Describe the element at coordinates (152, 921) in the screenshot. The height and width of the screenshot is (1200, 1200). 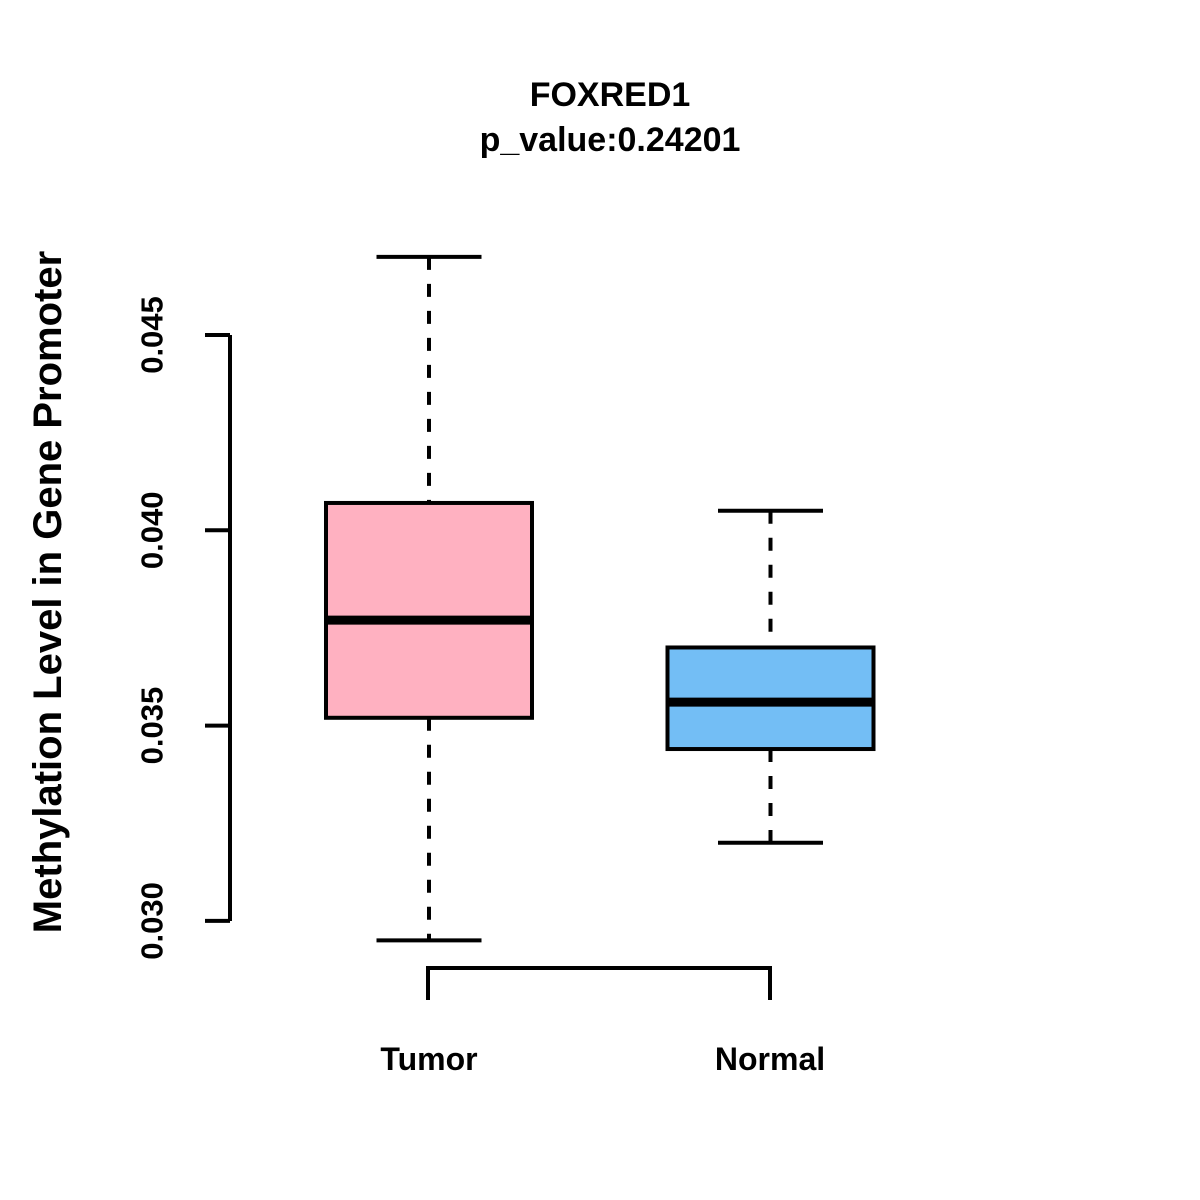
I see `y-tick-label: 0.030` at that location.